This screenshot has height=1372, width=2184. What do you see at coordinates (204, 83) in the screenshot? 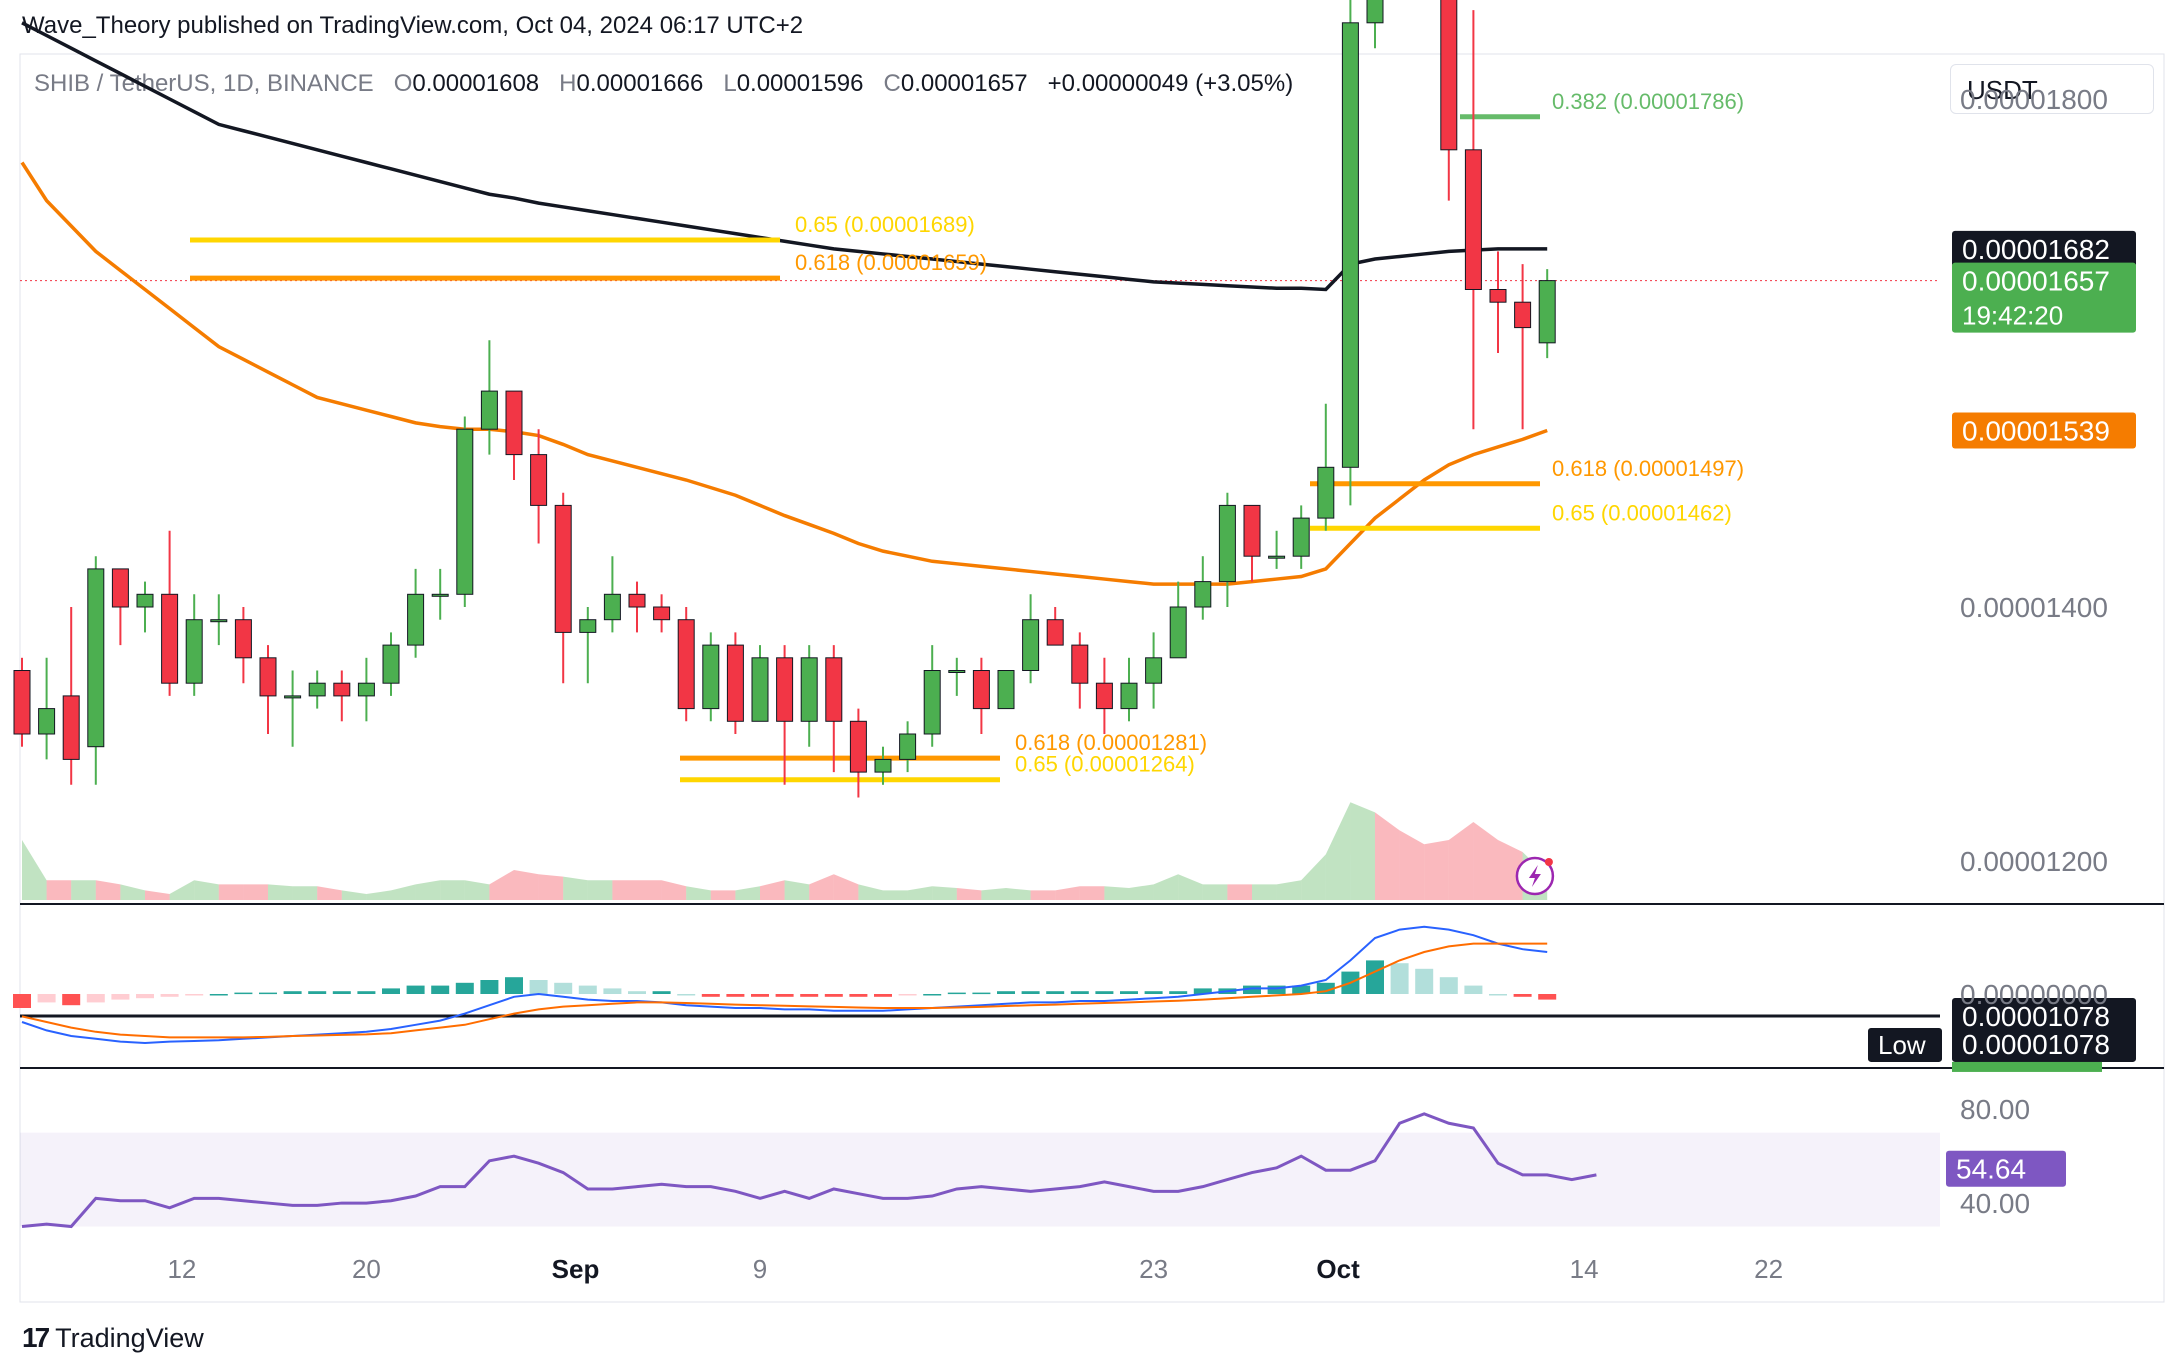
I see `symbol-name: SHIB / TetherUS, 1D, BINANCE` at bounding box center [204, 83].